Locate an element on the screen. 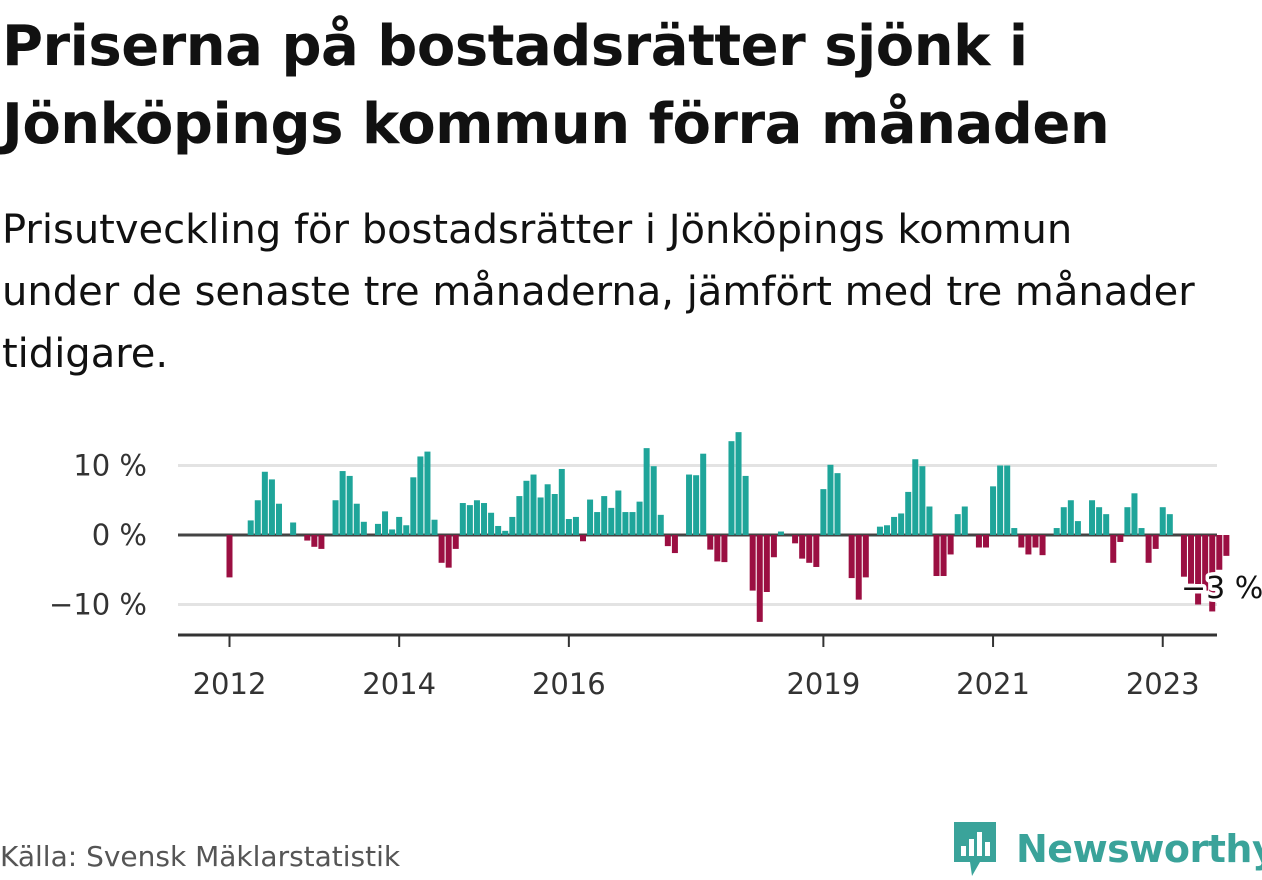 This screenshot has width=1262, height=880. x-tick-label: 2014 is located at coordinates (399, 684).